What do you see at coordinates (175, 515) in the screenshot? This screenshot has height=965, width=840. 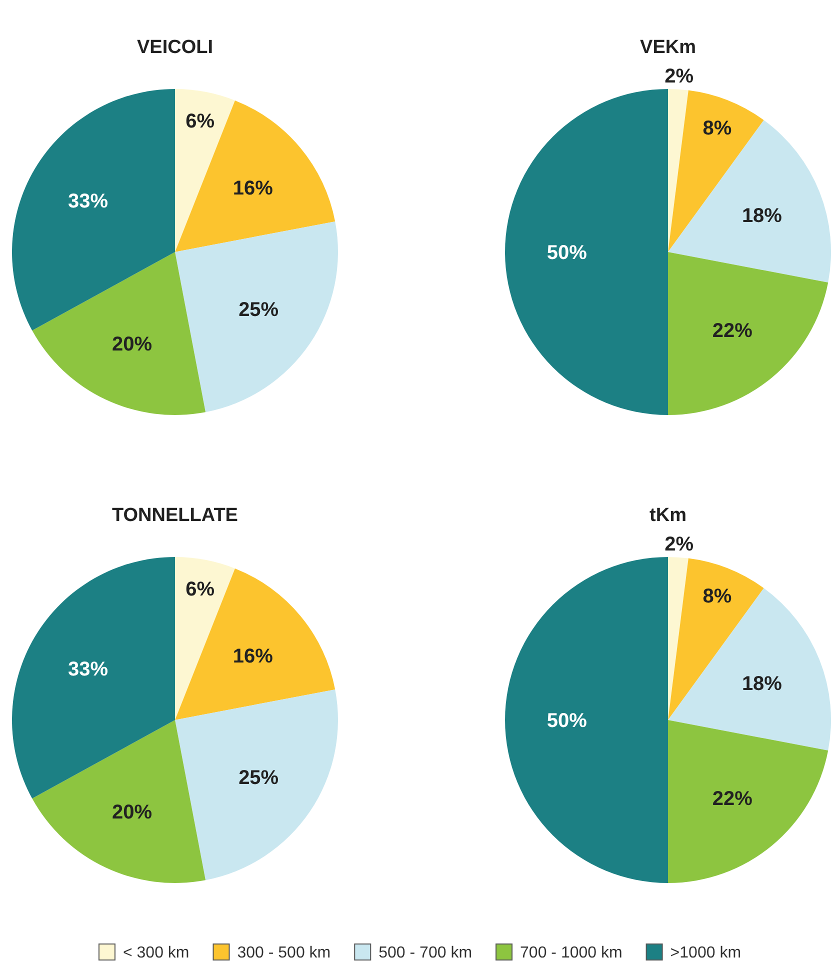 I see `chart-title: TONNELLATE` at bounding box center [175, 515].